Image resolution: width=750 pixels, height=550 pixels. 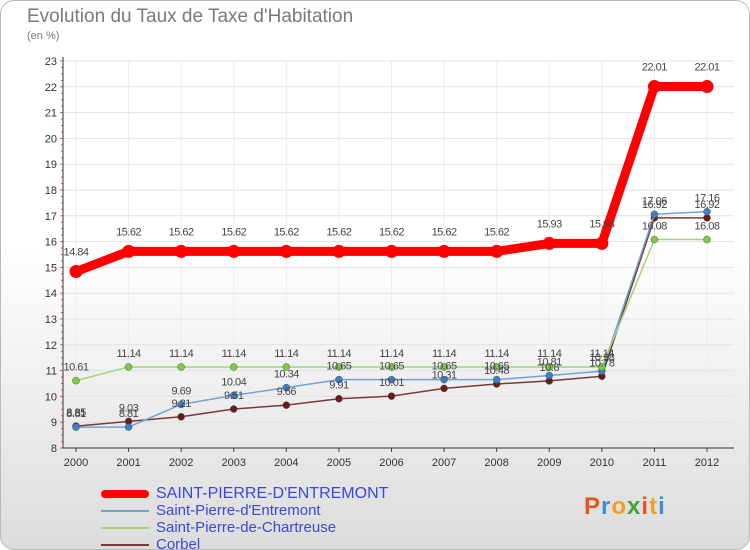 What do you see at coordinates (286, 463) in the screenshot?
I see `x-tick-label: 2004` at bounding box center [286, 463].